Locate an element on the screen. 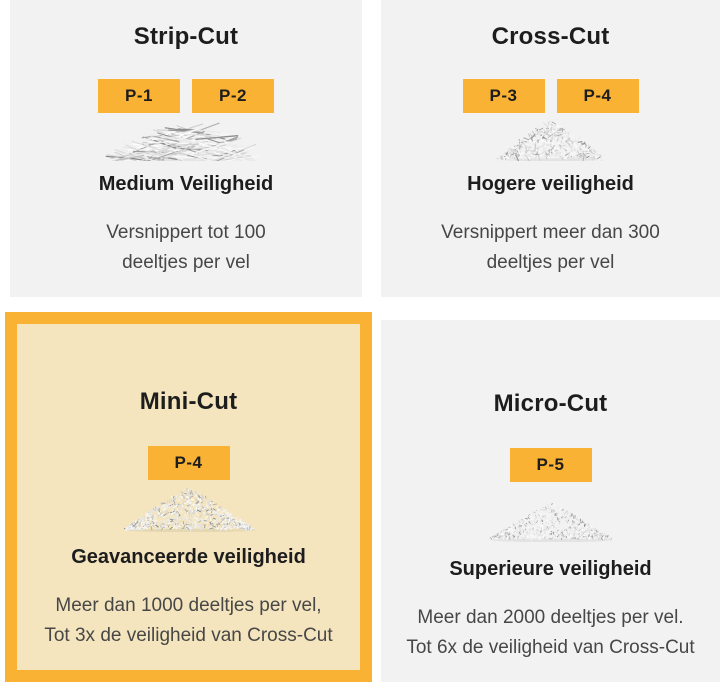  security-level-badge: P-3 is located at coordinates (503, 95).